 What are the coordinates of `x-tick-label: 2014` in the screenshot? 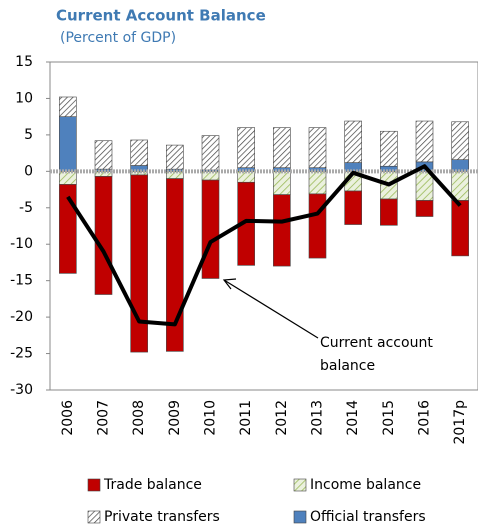 It's located at (353, 418).